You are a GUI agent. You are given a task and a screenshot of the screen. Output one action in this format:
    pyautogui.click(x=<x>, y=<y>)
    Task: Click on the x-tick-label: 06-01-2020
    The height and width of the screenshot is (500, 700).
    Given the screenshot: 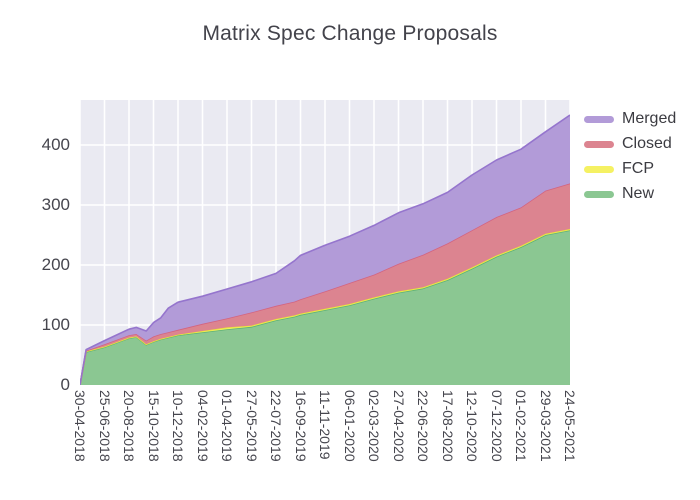 What is the action you would take?
    pyautogui.click(x=349, y=426)
    